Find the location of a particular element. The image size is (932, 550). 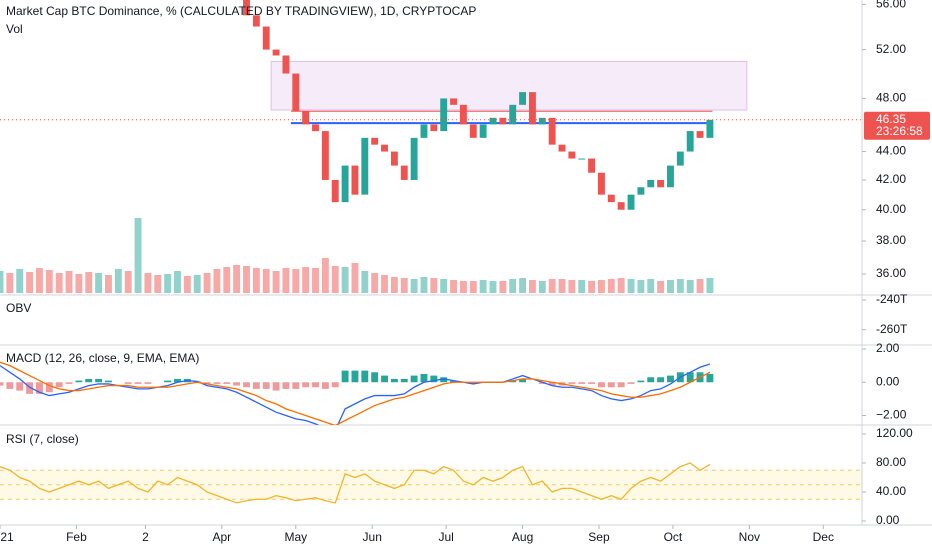

y-tick-label: 0.00 is located at coordinates (888, 520).